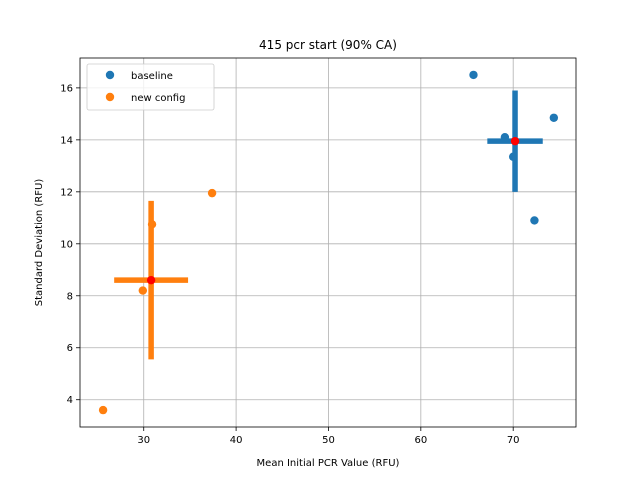  Describe the element at coordinates (66, 244) in the screenshot. I see `y-tick-label: 10` at that location.